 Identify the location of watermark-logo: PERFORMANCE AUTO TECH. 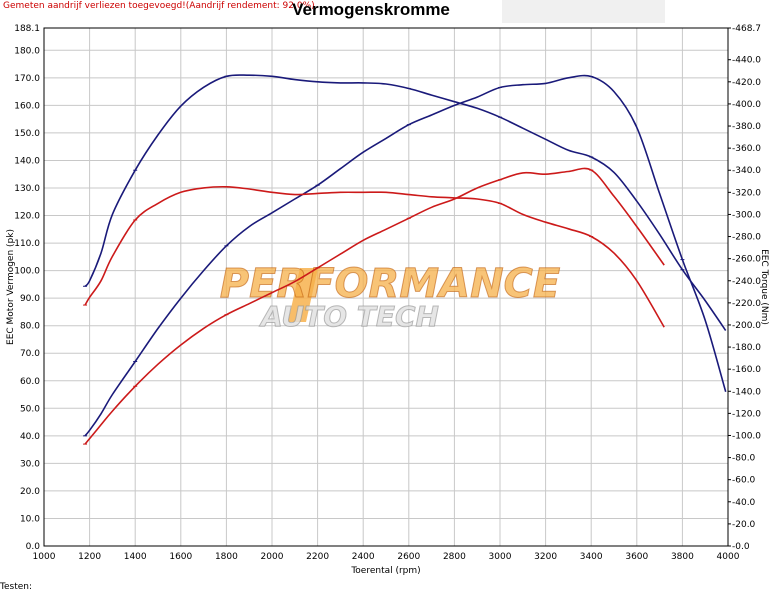
(390, 297).